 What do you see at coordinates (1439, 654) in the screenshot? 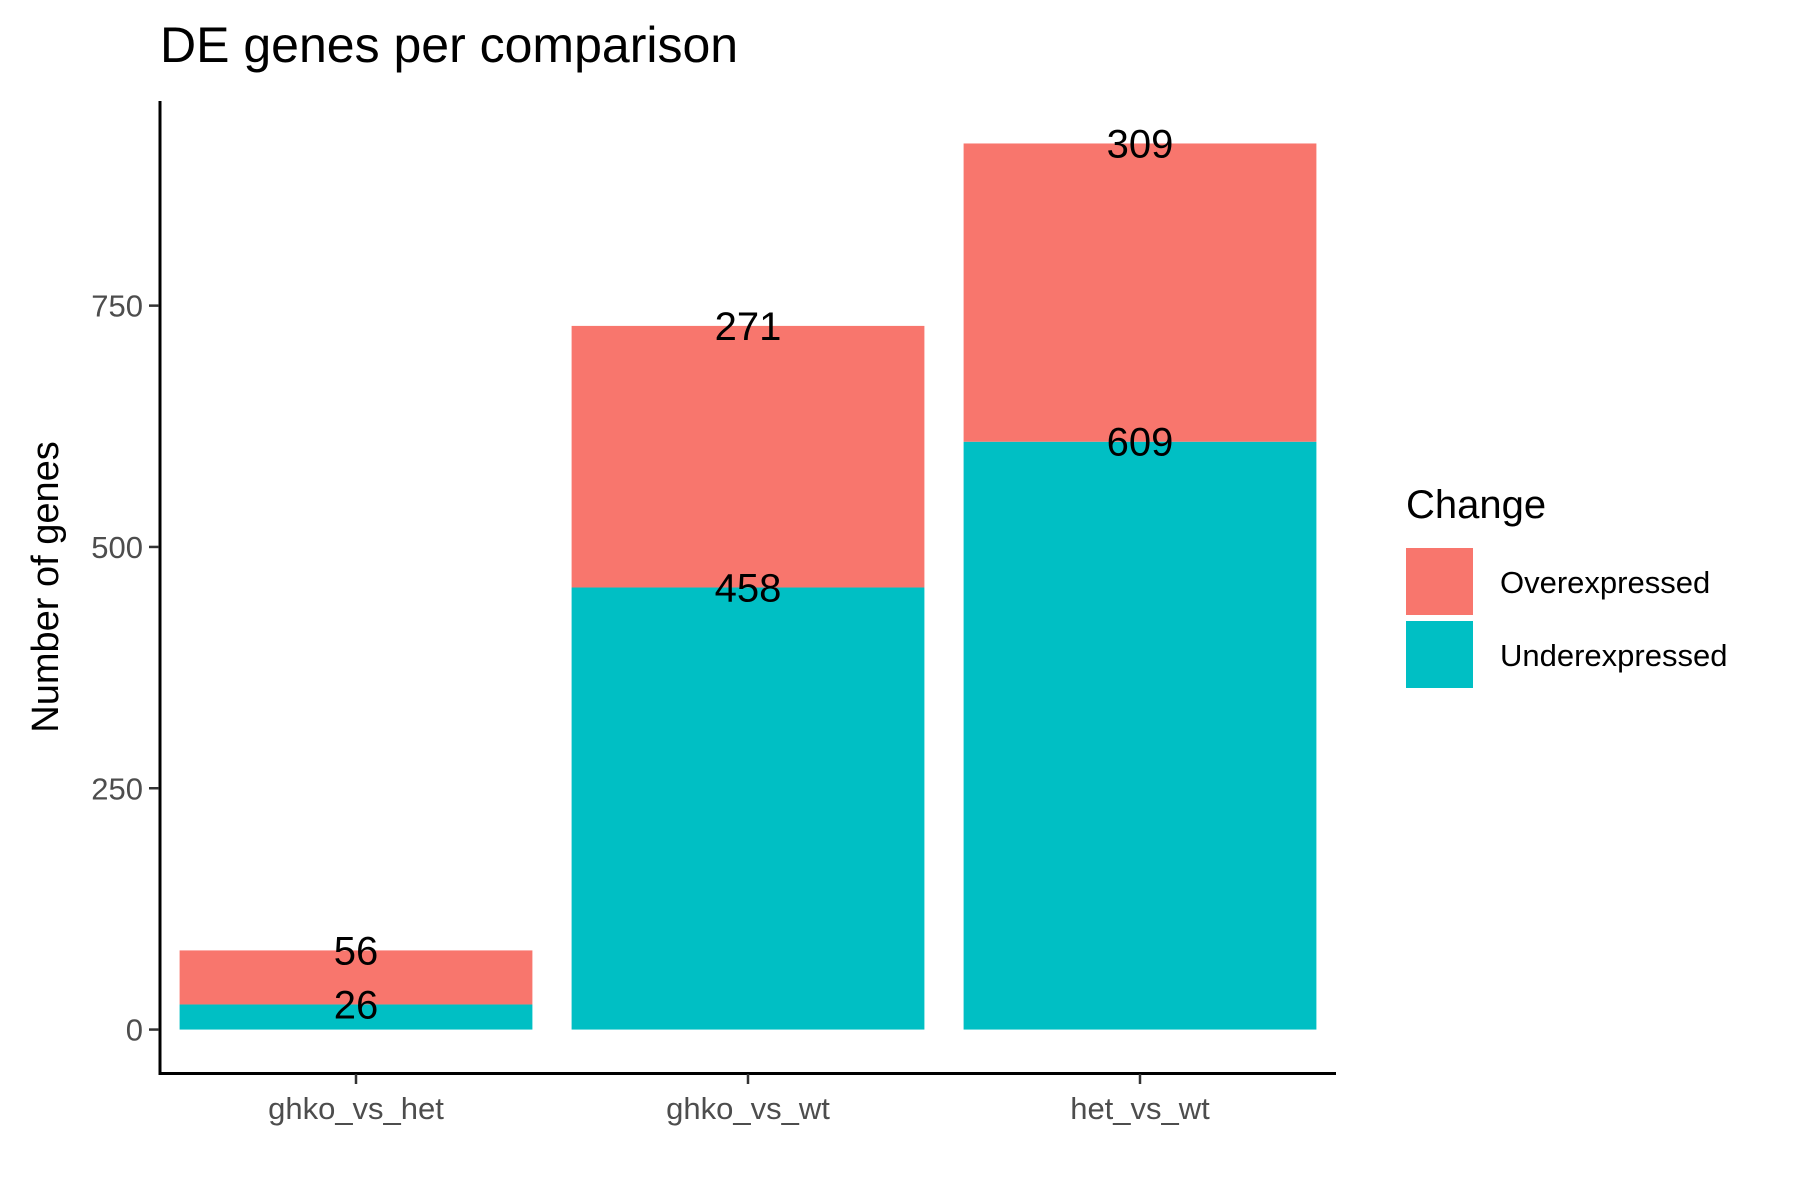
I see `legend-swatch-underexpressed` at bounding box center [1439, 654].